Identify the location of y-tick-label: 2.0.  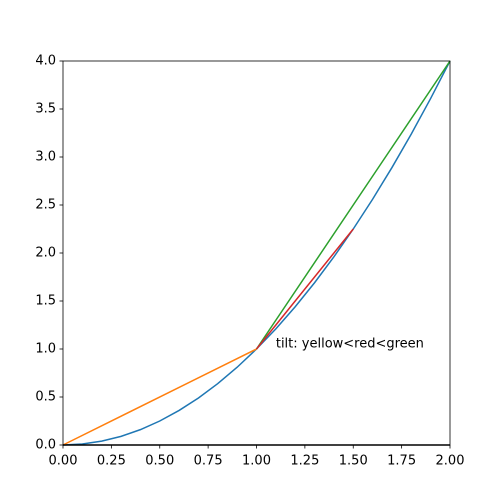
(45, 253).